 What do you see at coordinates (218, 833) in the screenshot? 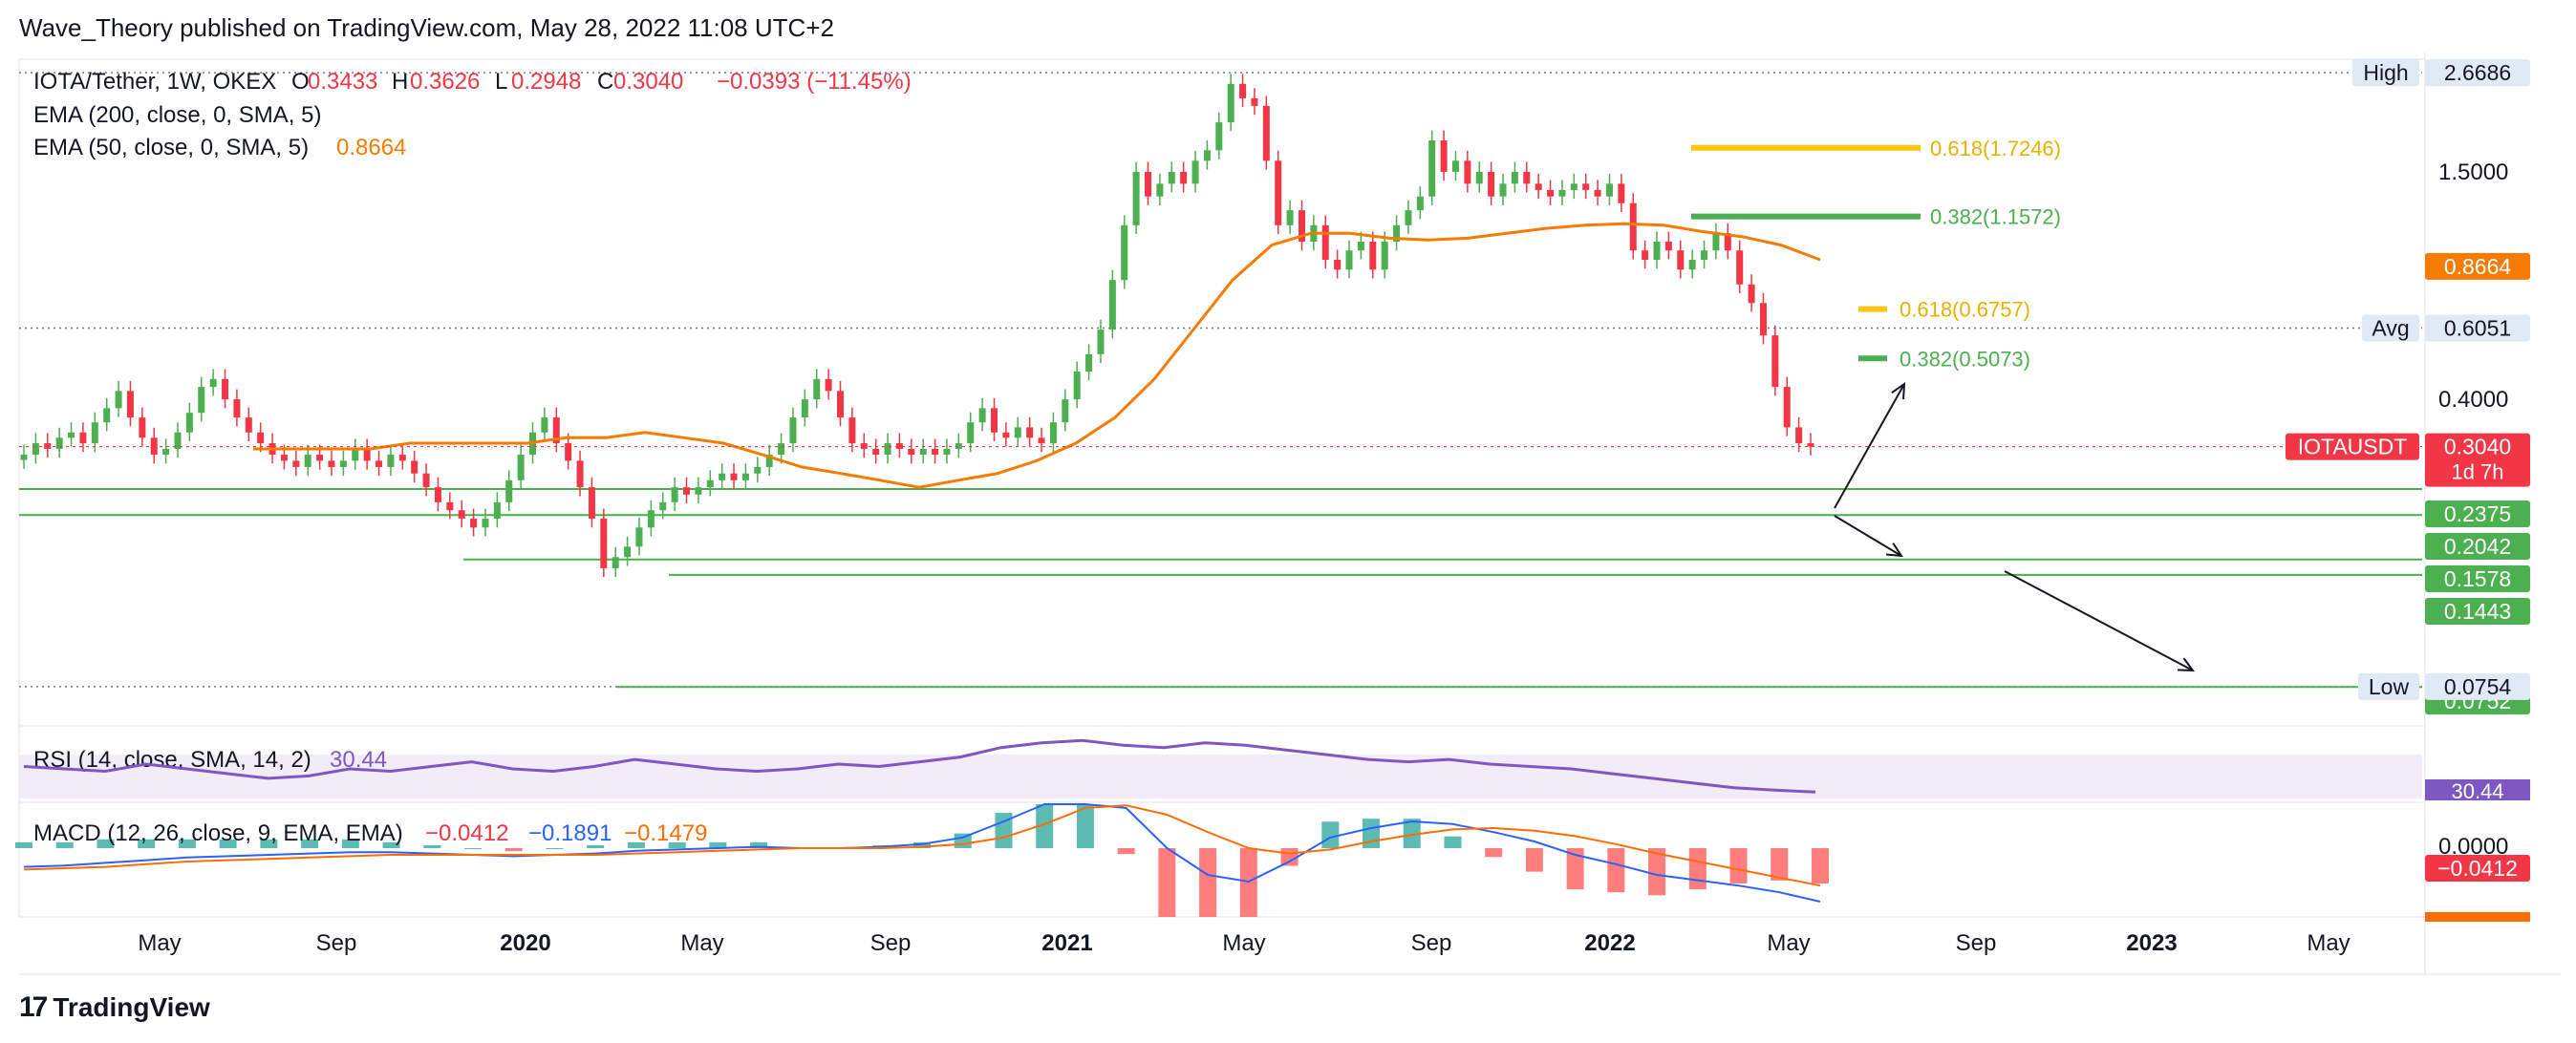
I see `macd-legend: MACD (12, 26, close, 9, EMA, EMA)` at bounding box center [218, 833].